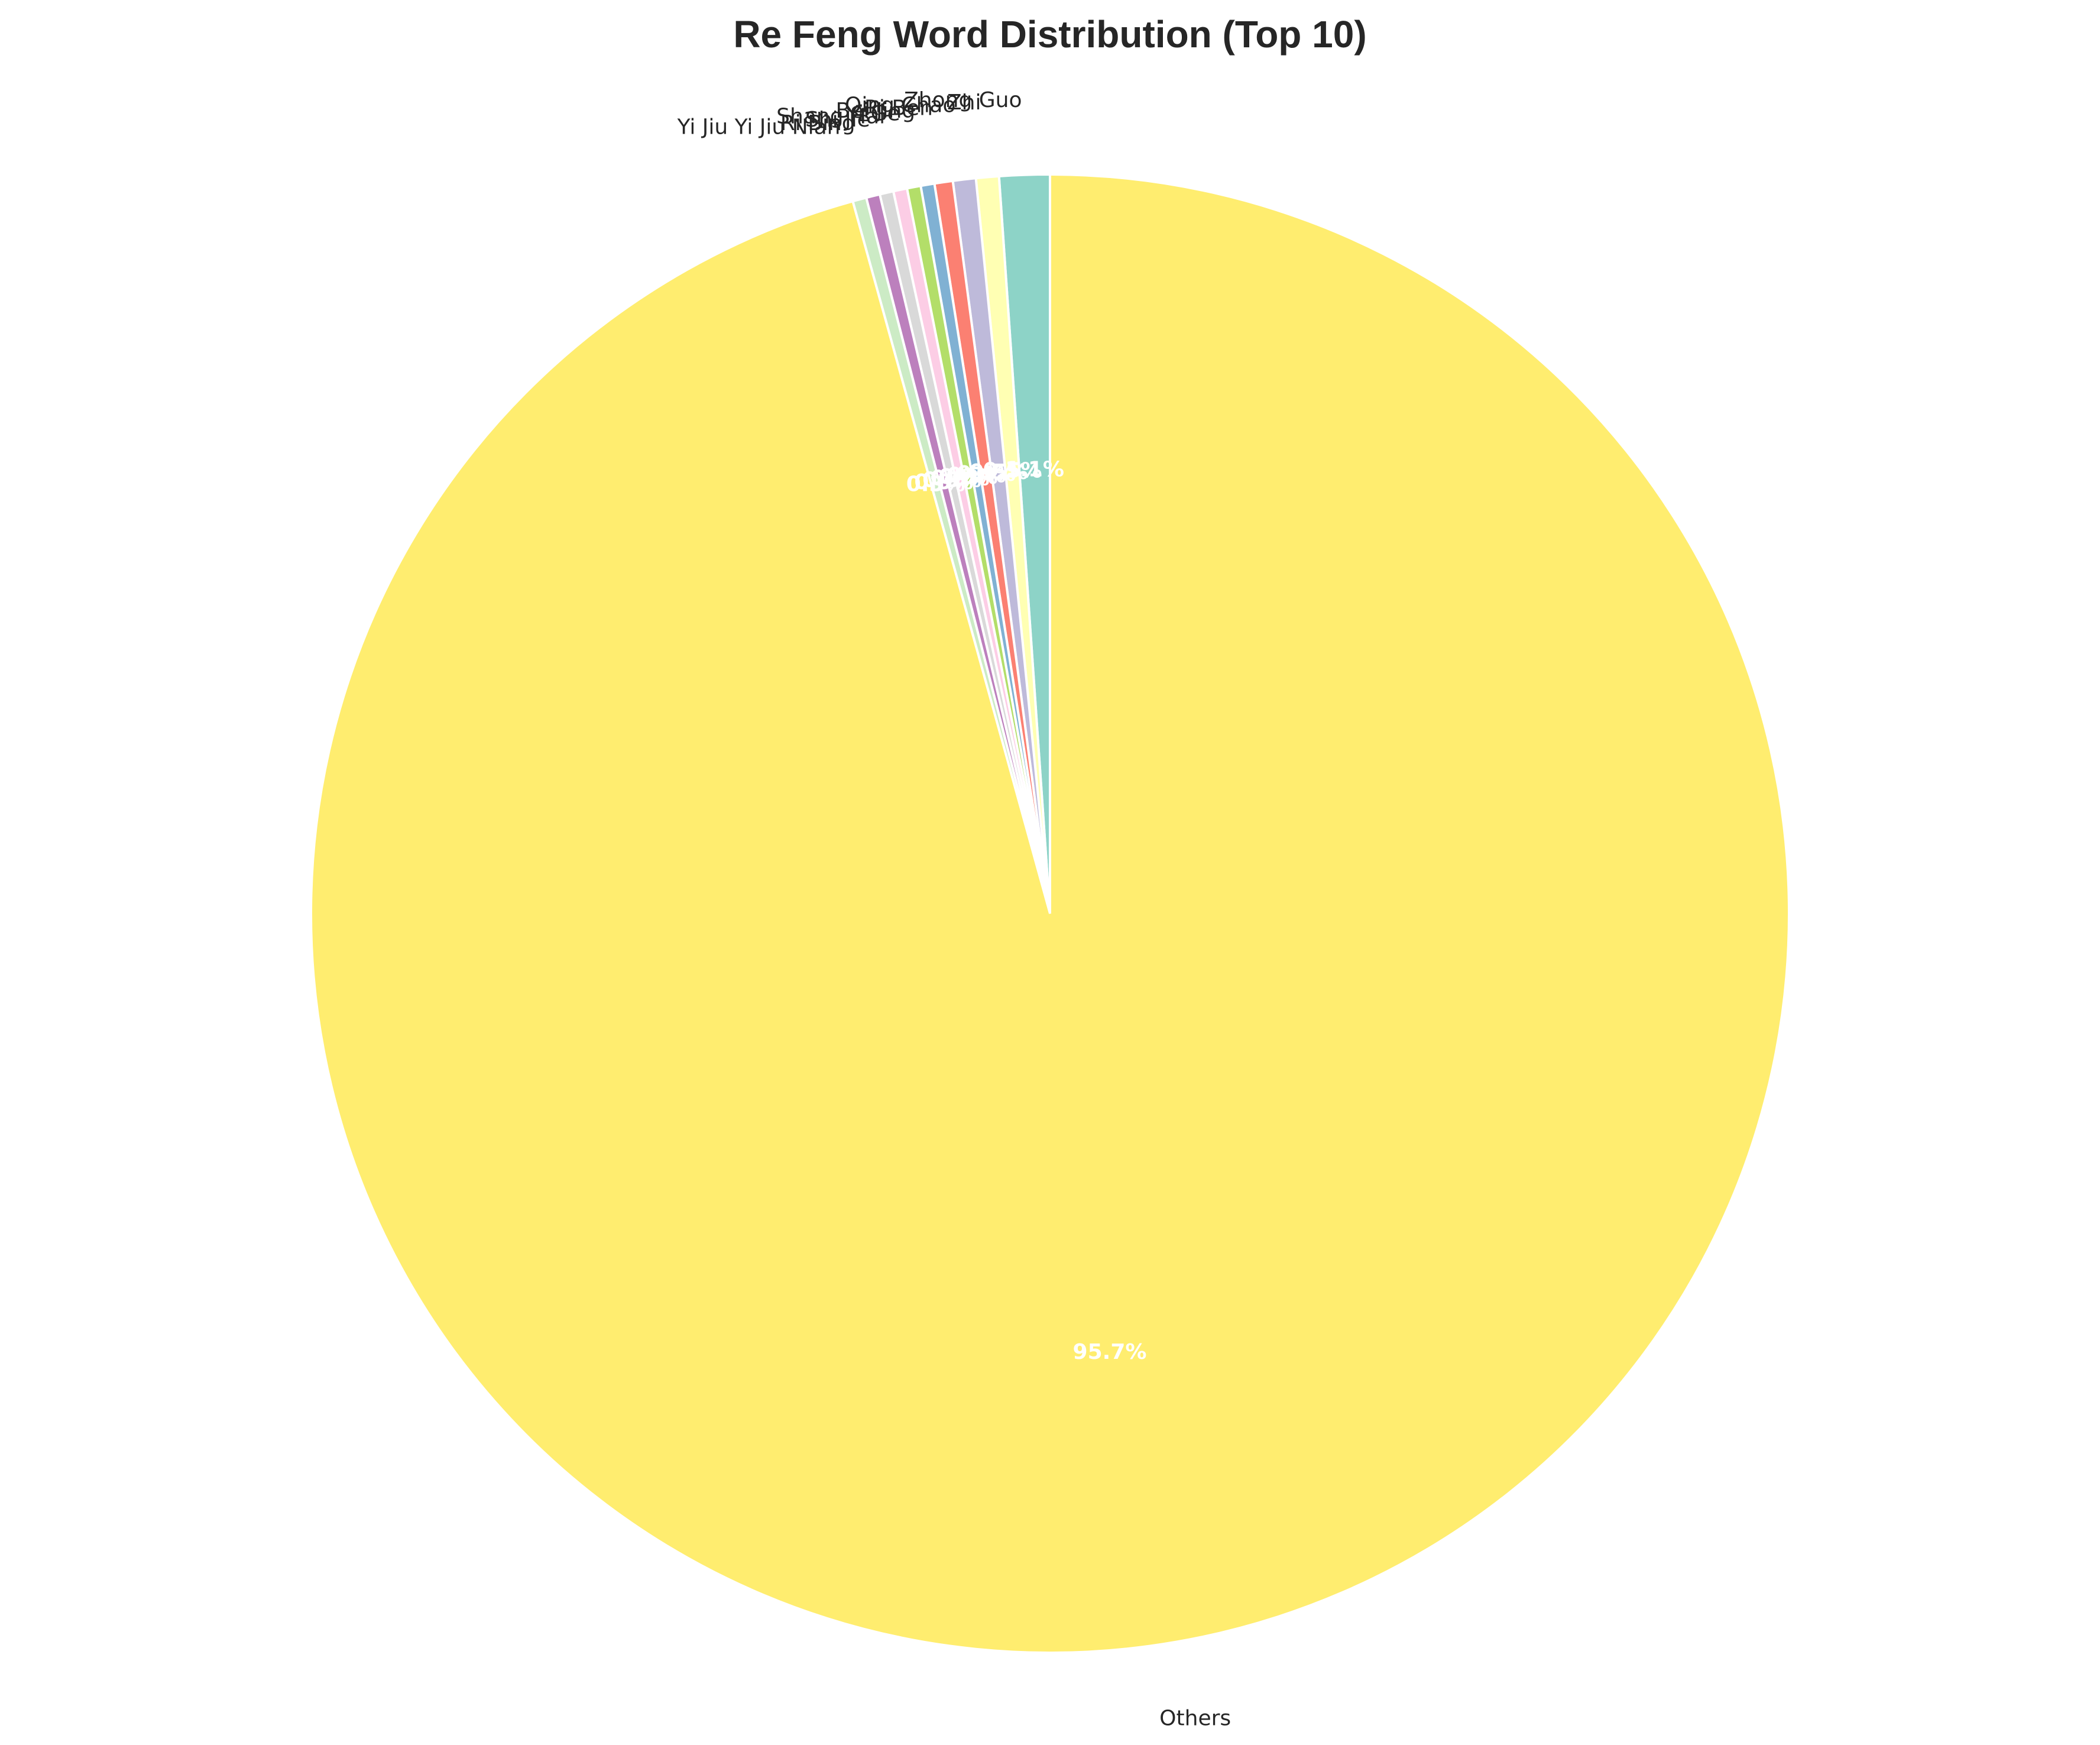 This screenshot has height=1745, width=2100. I want to click on category-label: Ri Bing, so click(818, 123).